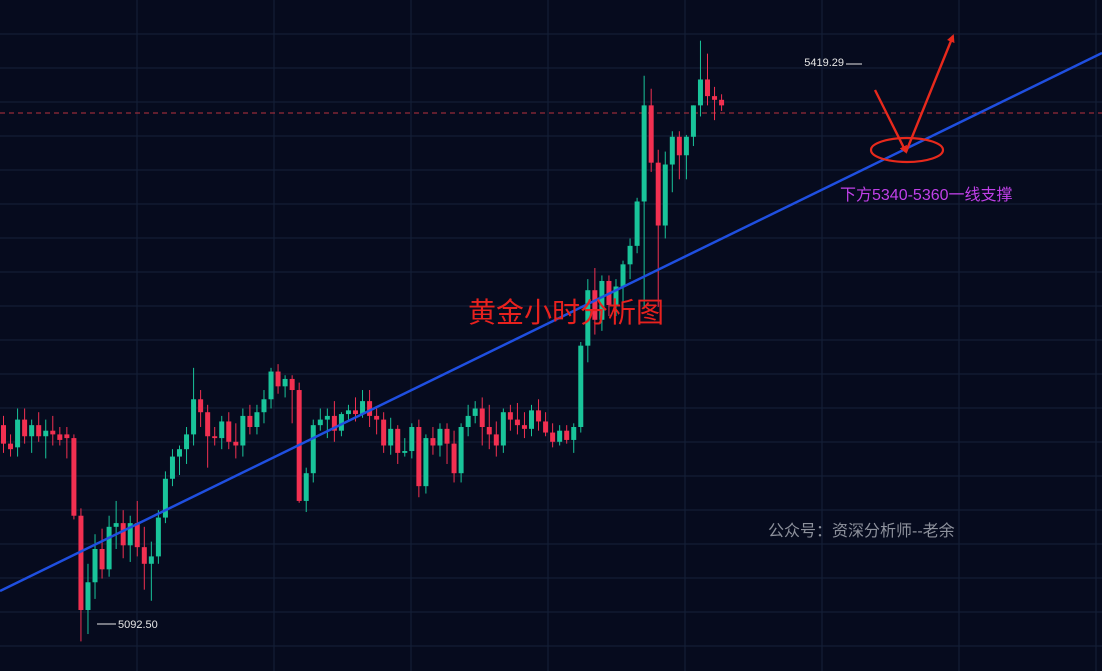 The width and height of the screenshot is (1102, 671). What do you see at coordinates (929, 93) in the screenshot?
I see `up-arrow` at bounding box center [929, 93].